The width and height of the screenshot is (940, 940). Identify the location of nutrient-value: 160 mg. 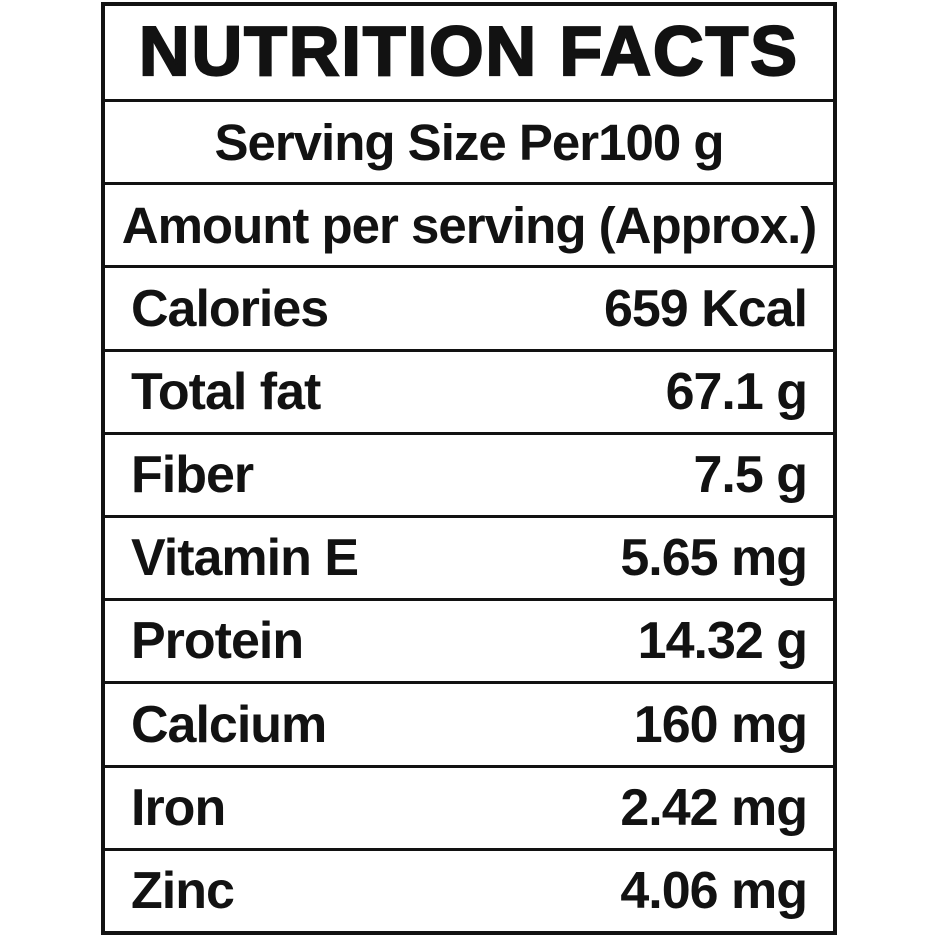
(720, 724).